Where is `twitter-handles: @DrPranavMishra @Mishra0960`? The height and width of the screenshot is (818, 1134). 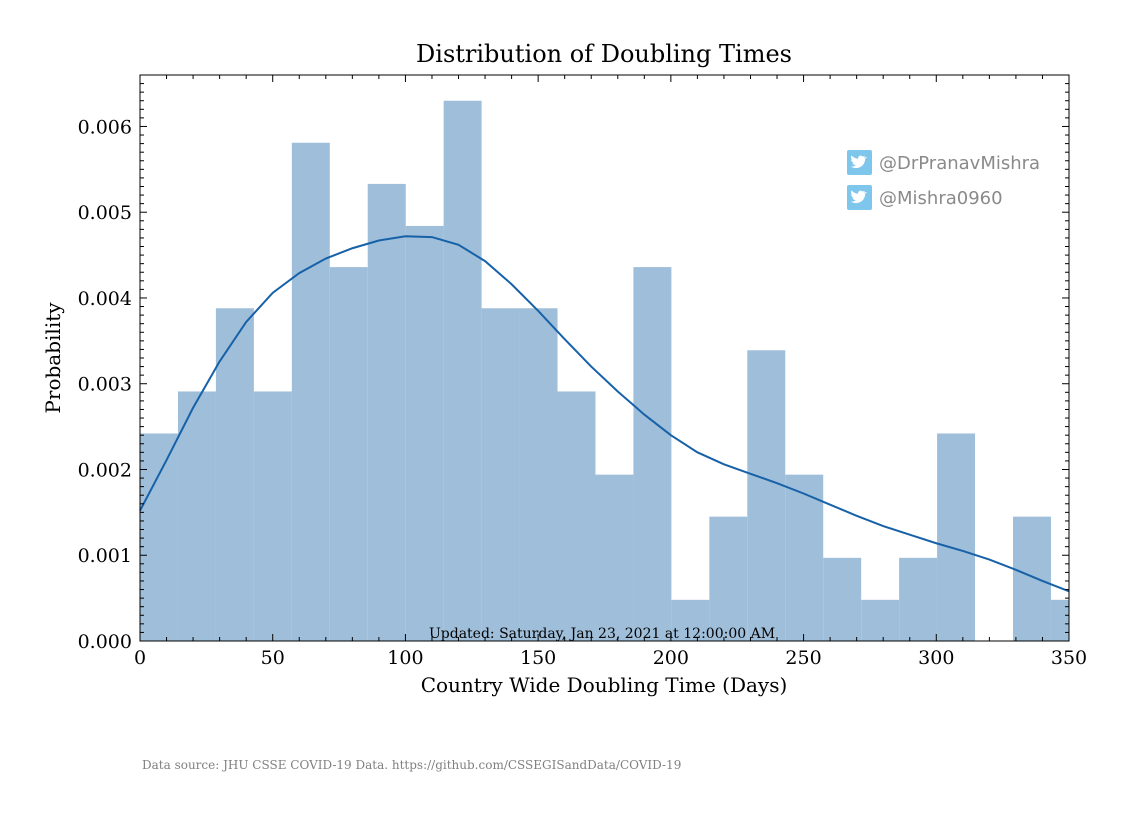
twitter-handles: @DrPranavMishra @Mishra0960 is located at coordinates (943, 180).